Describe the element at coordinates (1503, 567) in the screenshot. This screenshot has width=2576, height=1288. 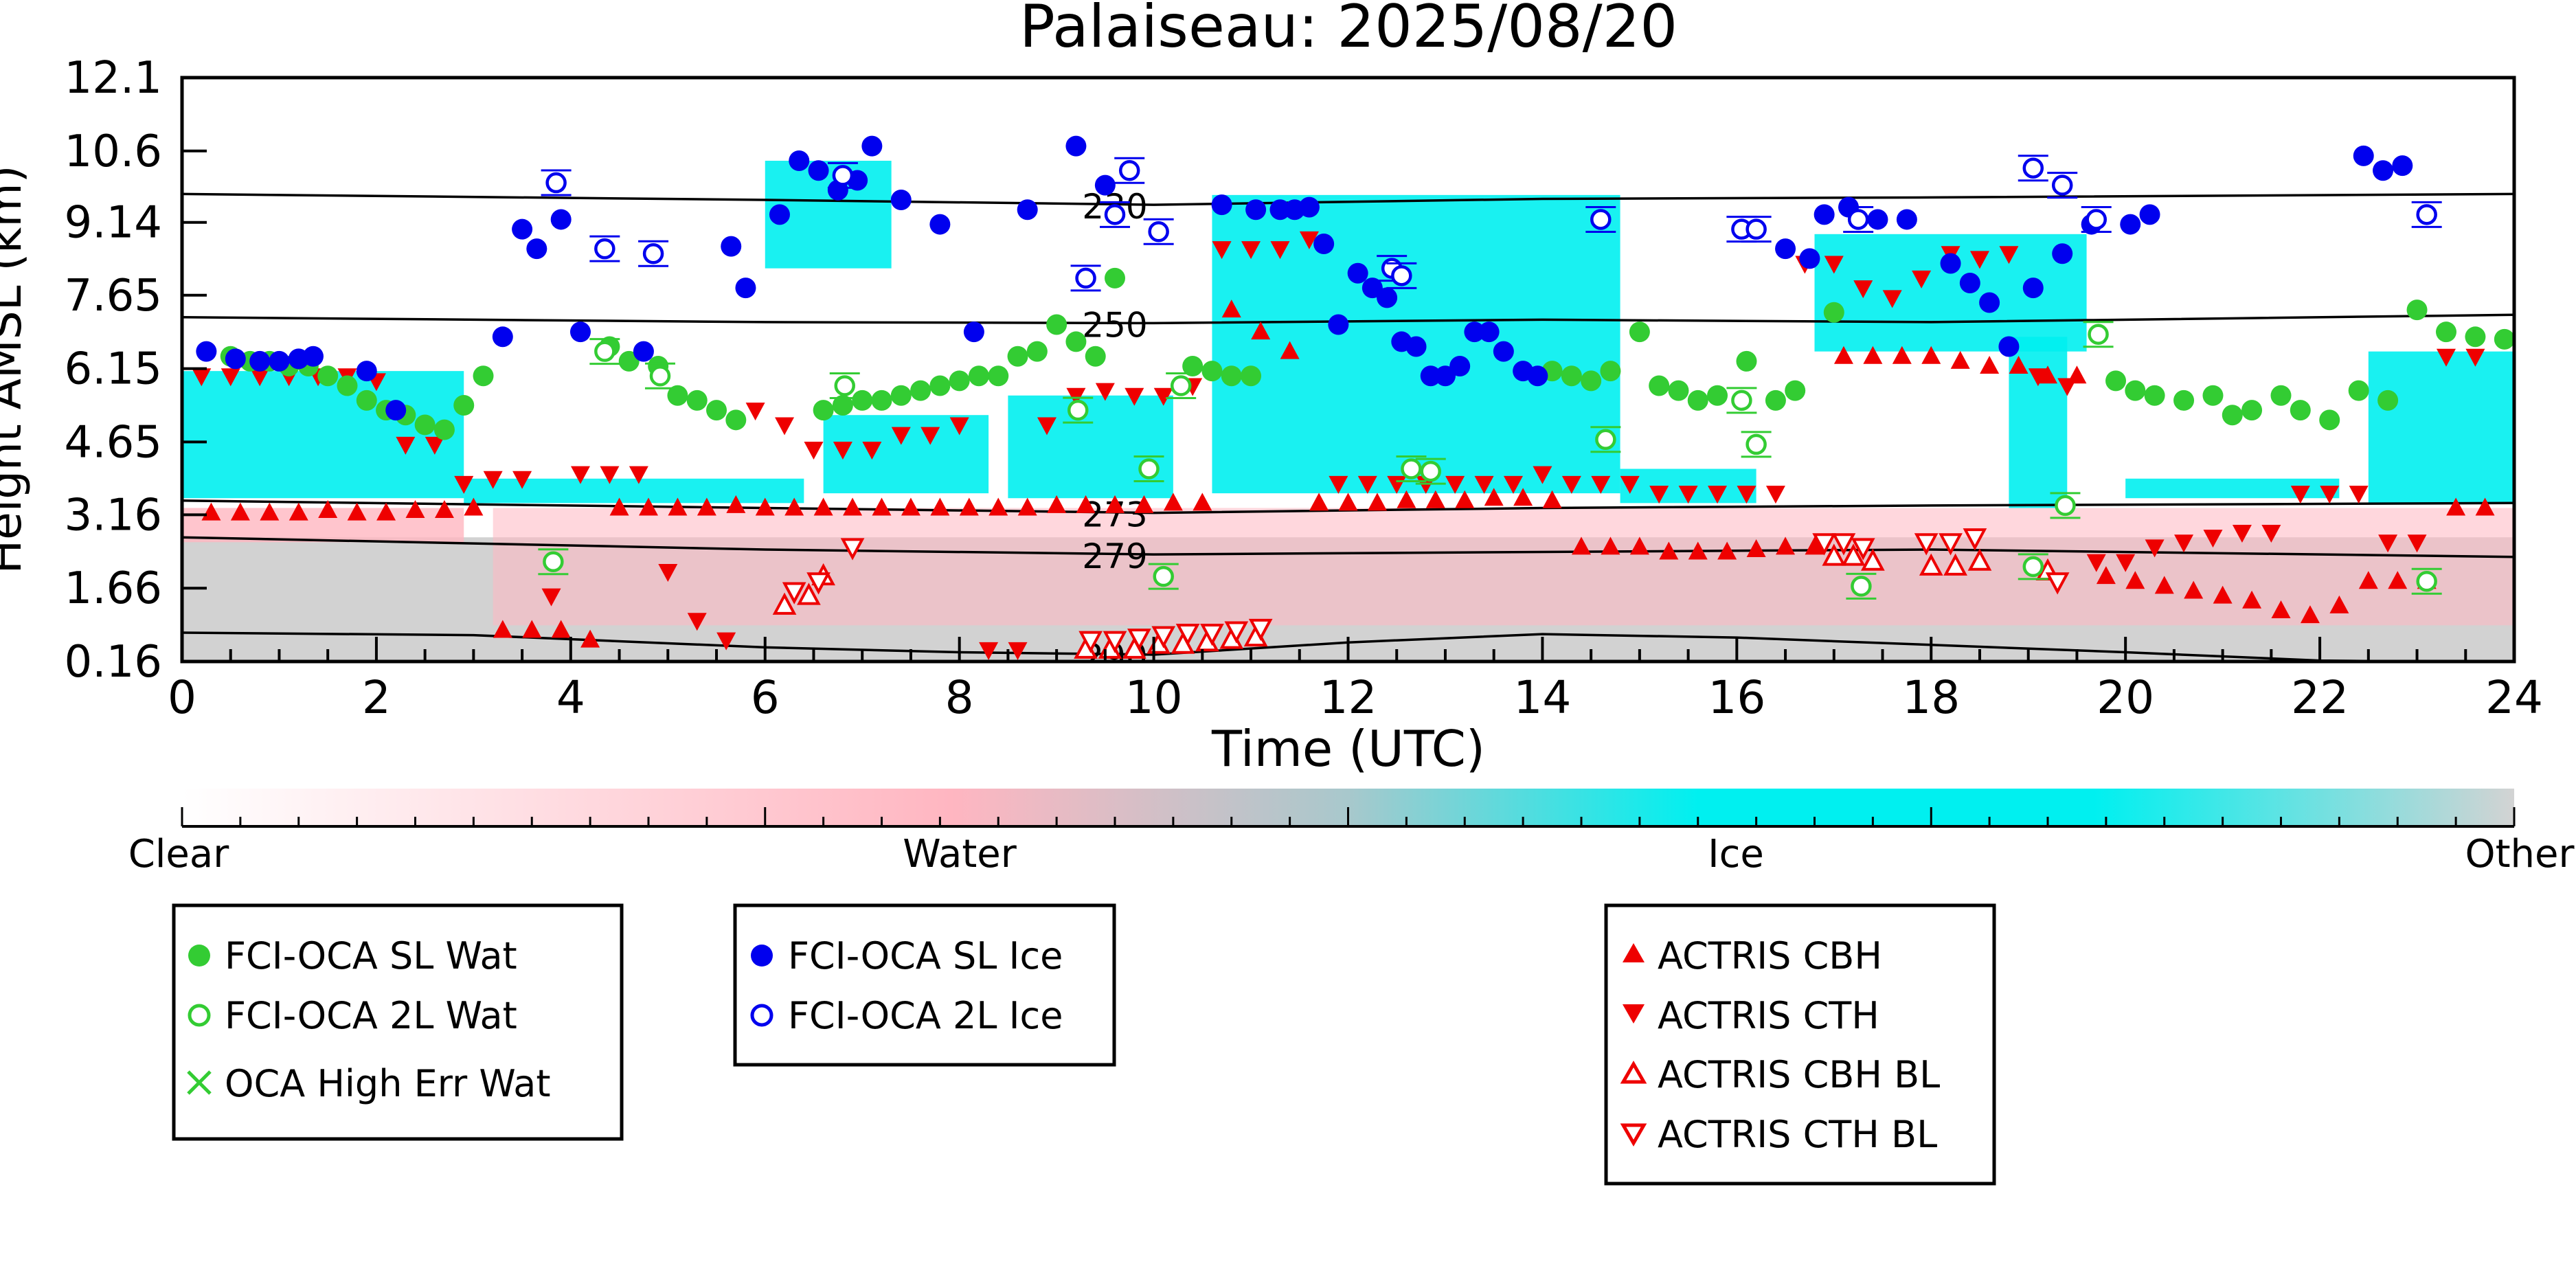
I see `water-region` at that location.